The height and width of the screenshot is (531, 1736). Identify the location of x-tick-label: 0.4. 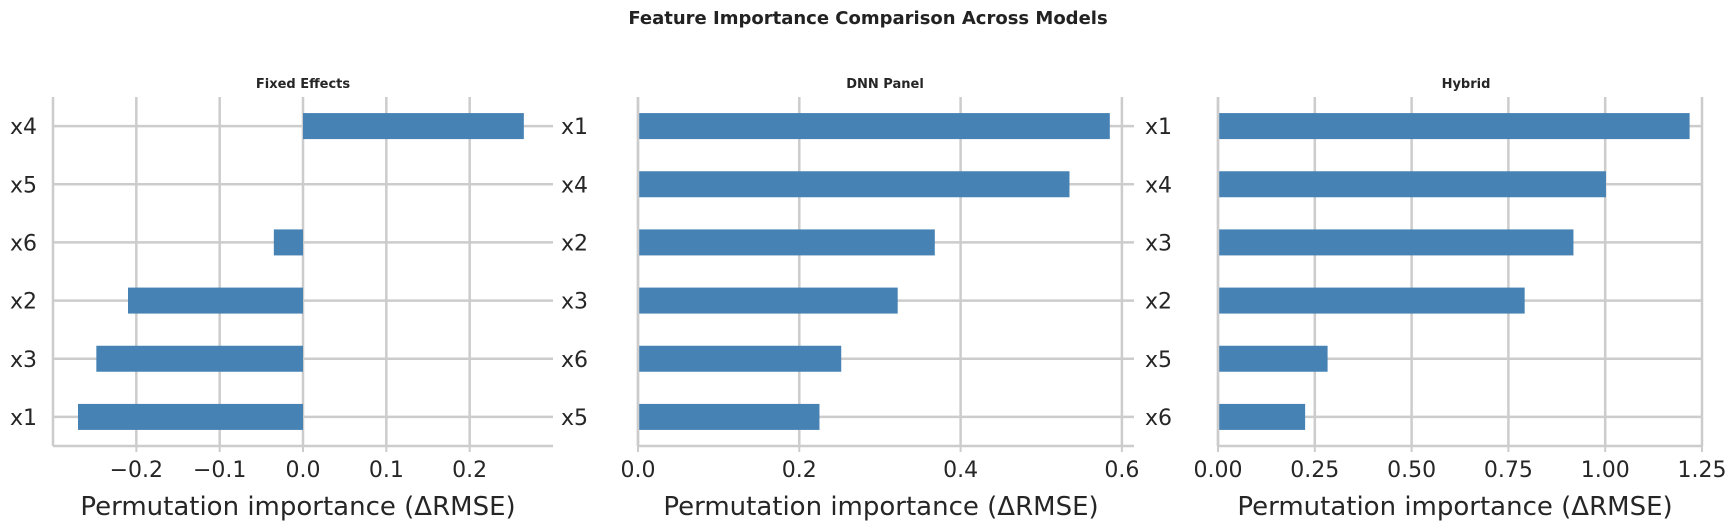
(960, 470).